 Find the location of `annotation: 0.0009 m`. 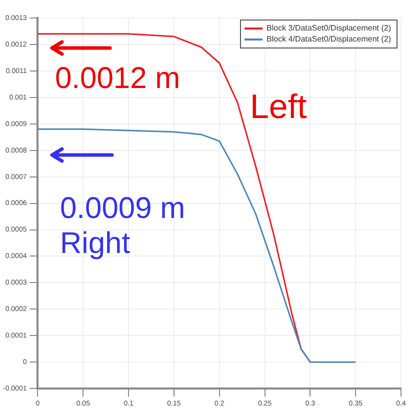

annotation: 0.0009 m is located at coordinates (123, 208).